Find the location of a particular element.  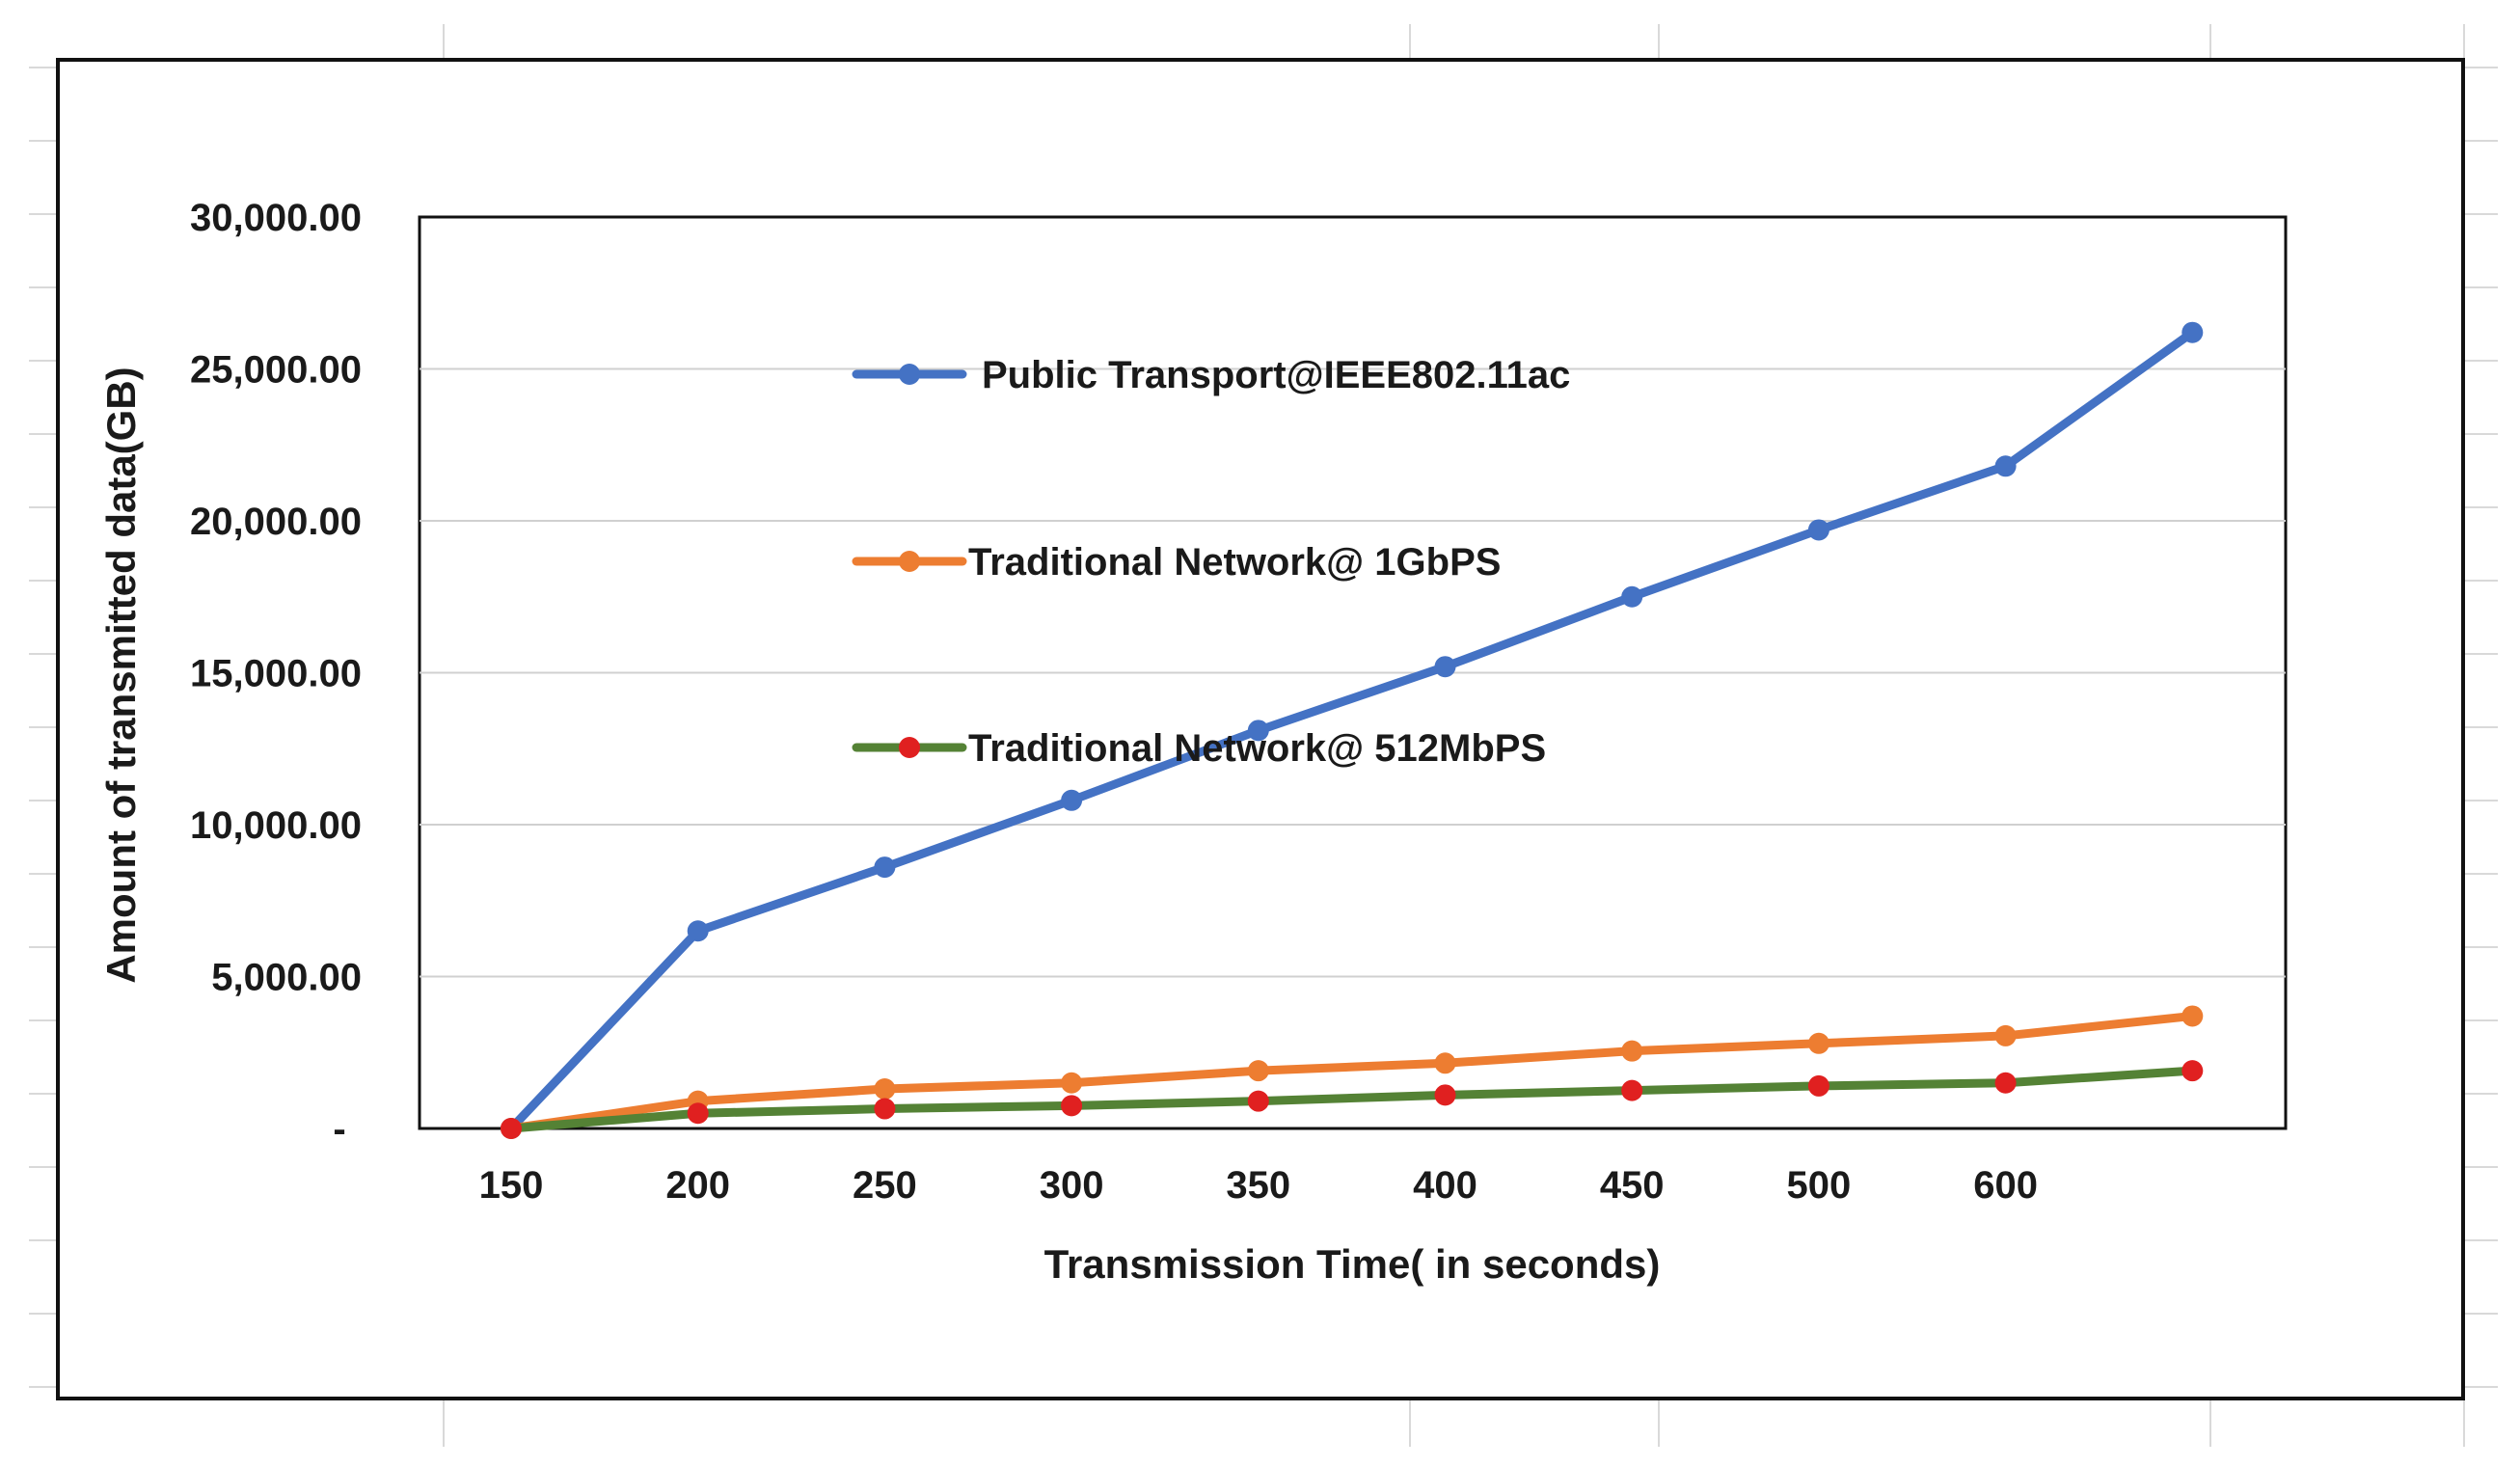

y-tick-label: - is located at coordinates (339, 1129).